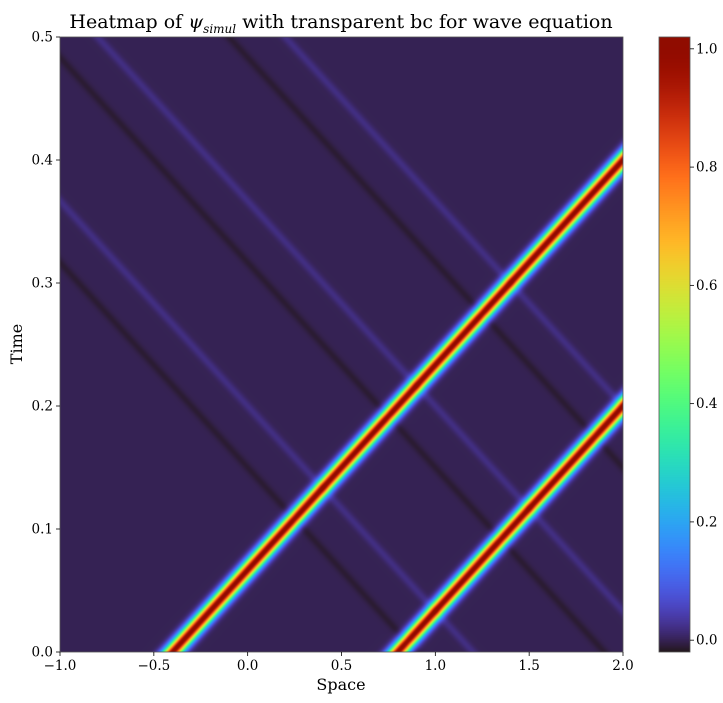 This screenshot has height=703, width=723. Describe the element at coordinates (42, 284) in the screenshot. I see `y-tick-label: 0.3` at that location.